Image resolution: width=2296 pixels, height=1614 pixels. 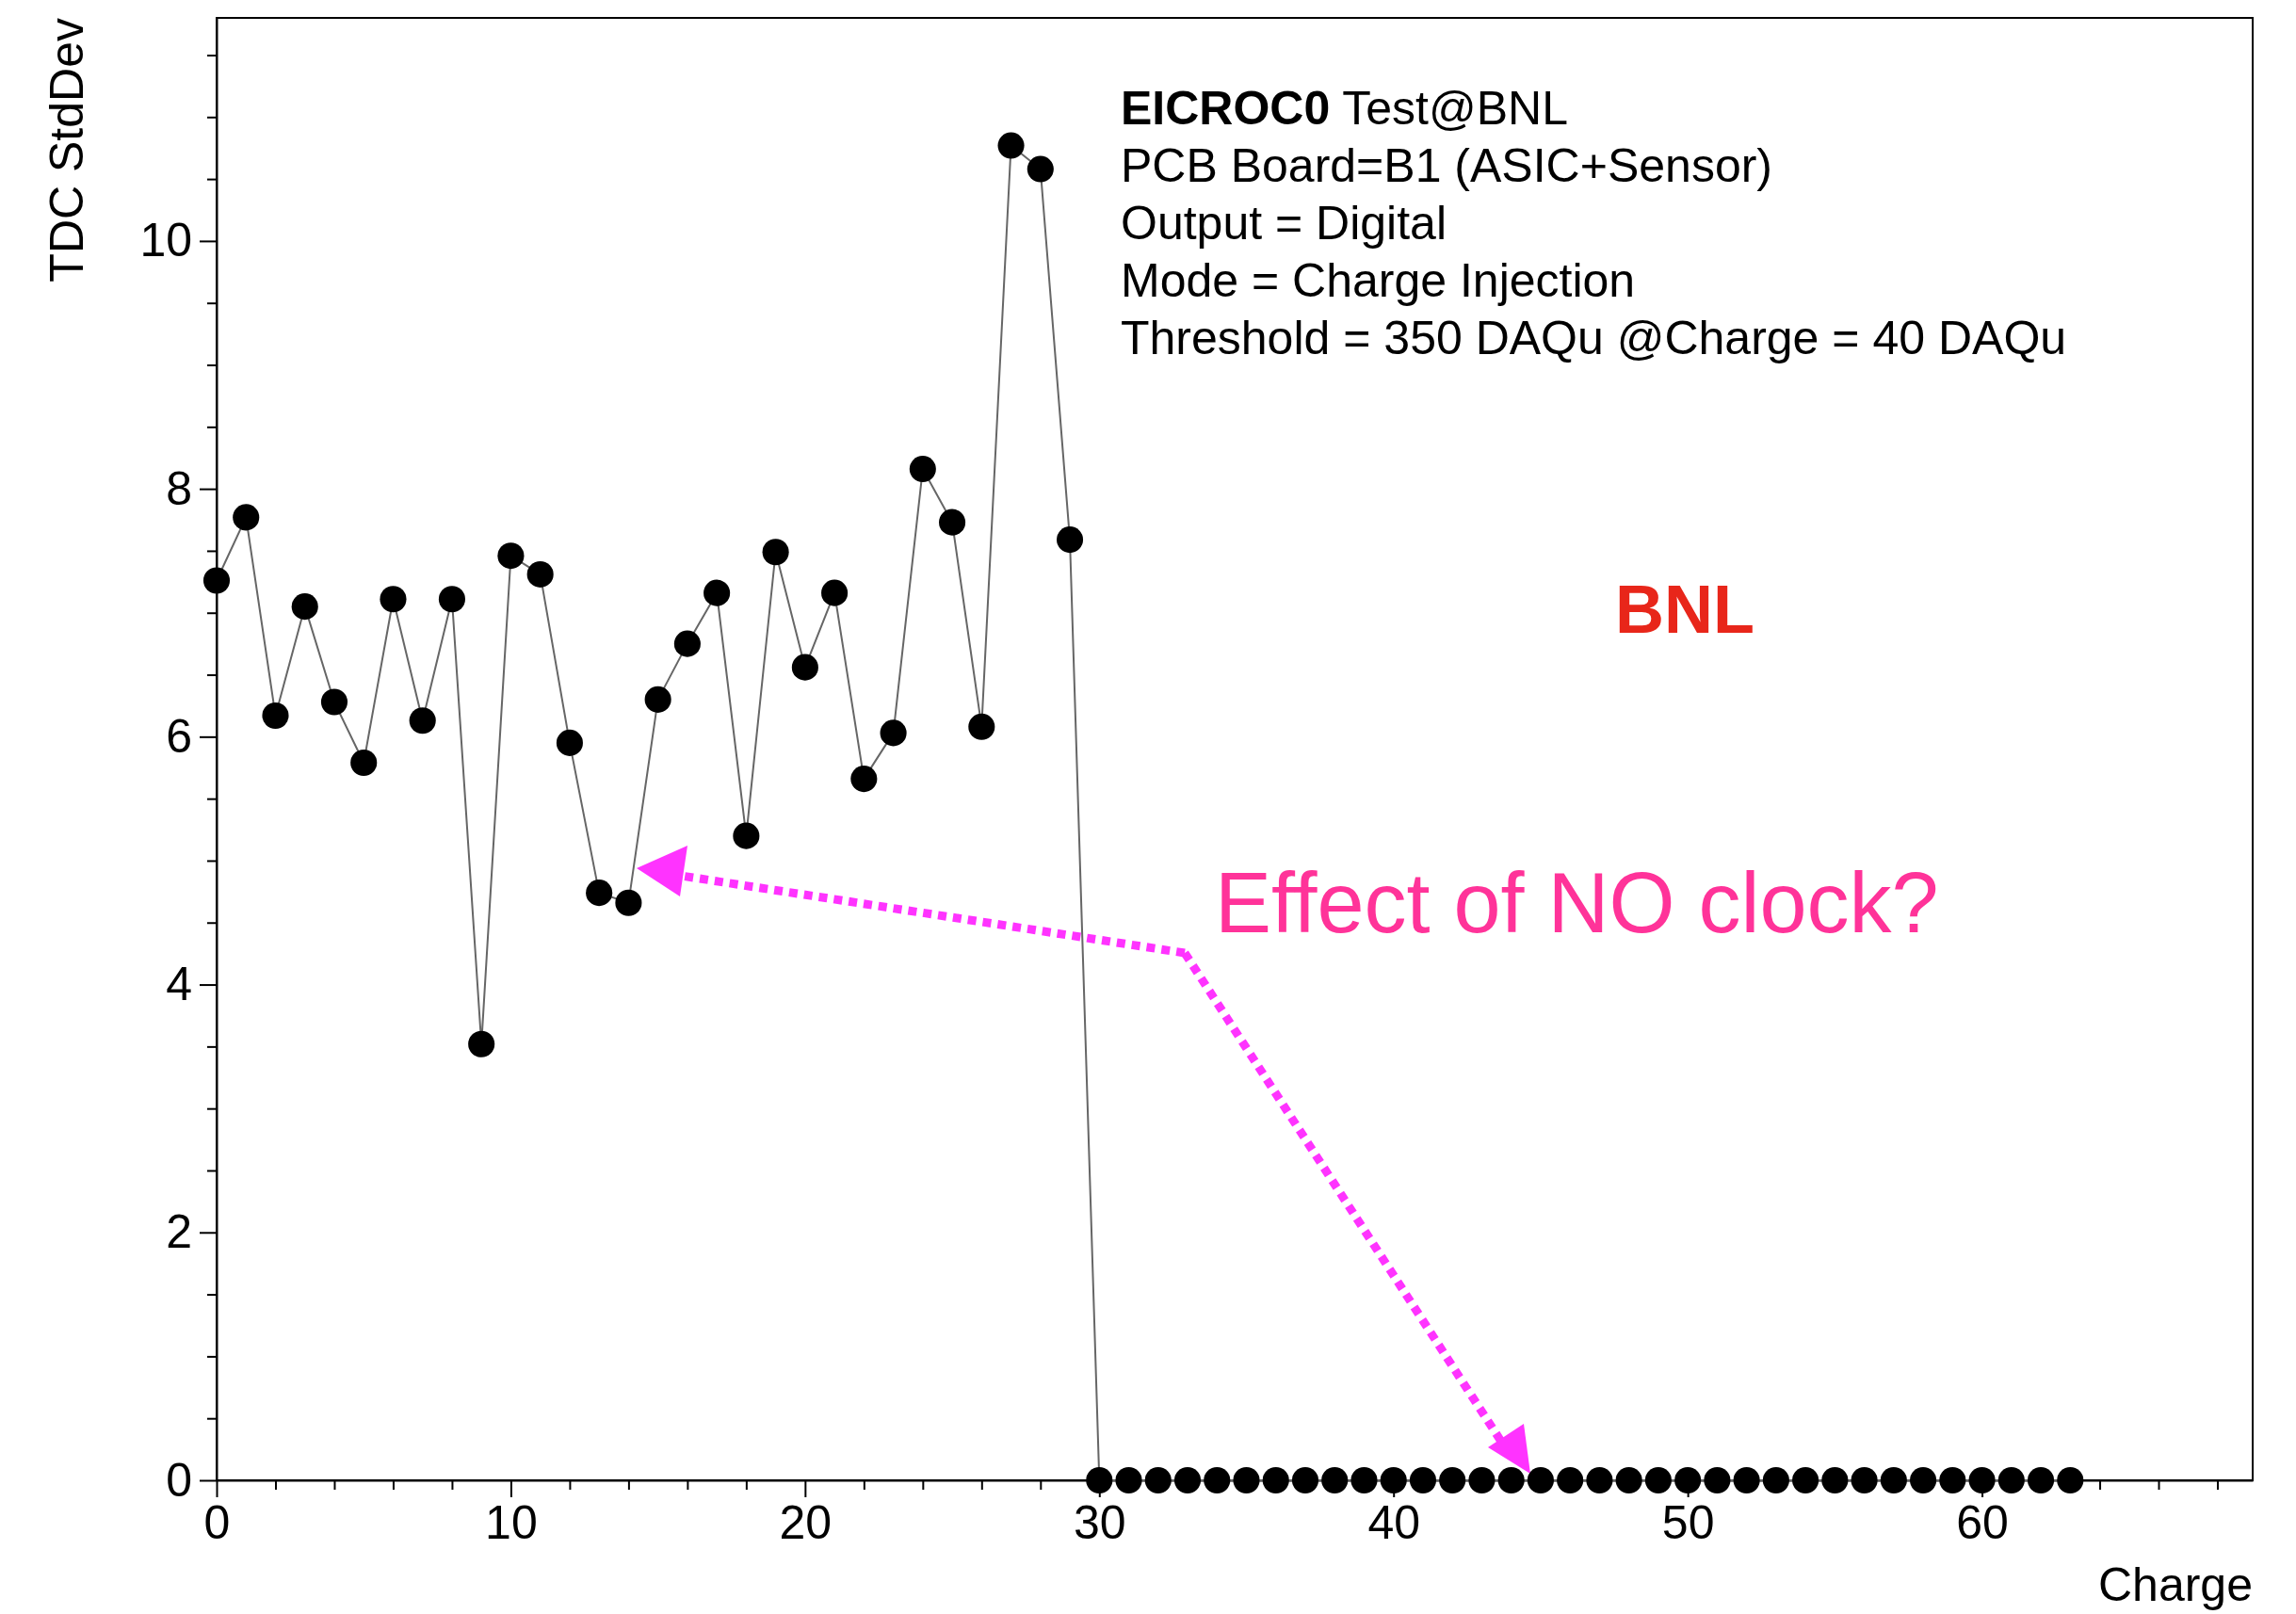 I want to click on x-tick-label: 30, so click(x=1099, y=1522).